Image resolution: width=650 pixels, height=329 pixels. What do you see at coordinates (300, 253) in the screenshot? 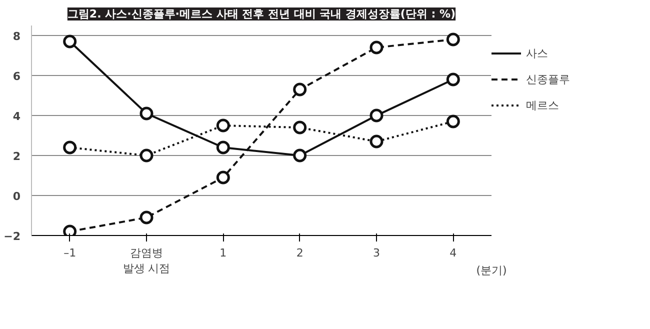
I see `x-tick-label: 2` at bounding box center [300, 253].